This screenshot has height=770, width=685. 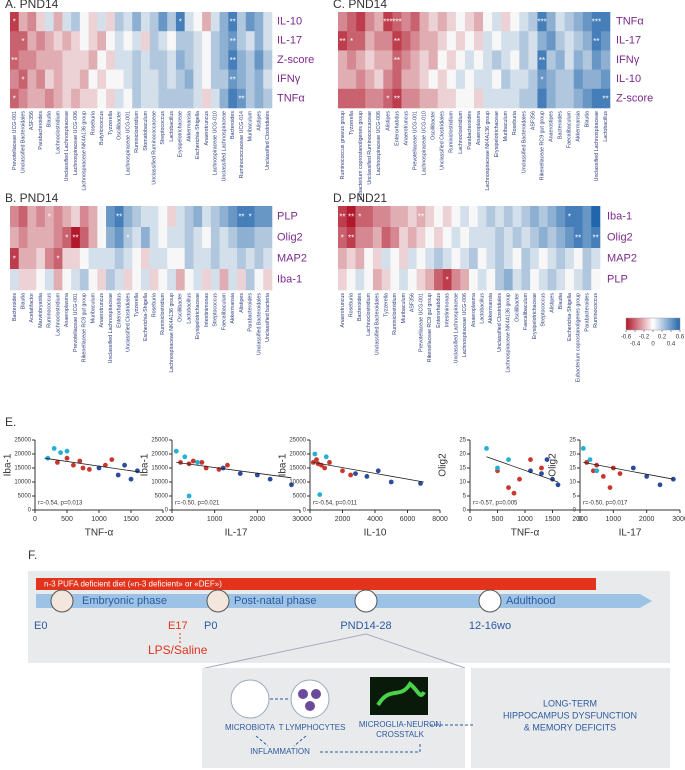 What do you see at coordinates (181, 307) in the screenshot?
I see `column-label: Oscillibacter` at bounding box center [181, 307].